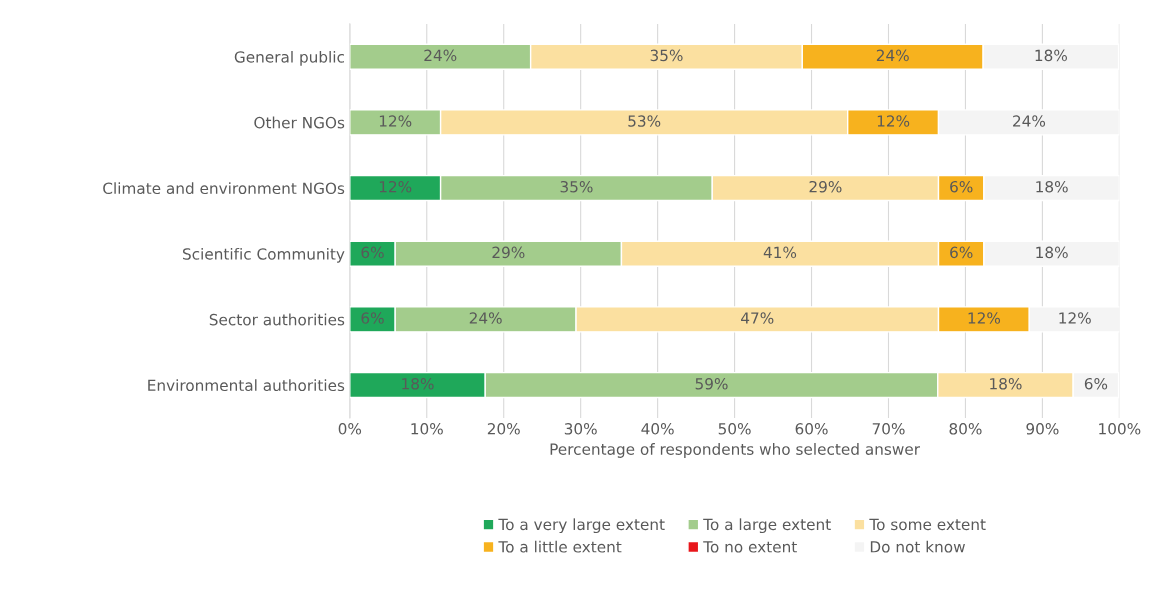 The height and width of the screenshot is (597, 1166). What do you see at coordinates (560, 546) in the screenshot?
I see `legend-label: To a little extent` at bounding box center [560, 546].